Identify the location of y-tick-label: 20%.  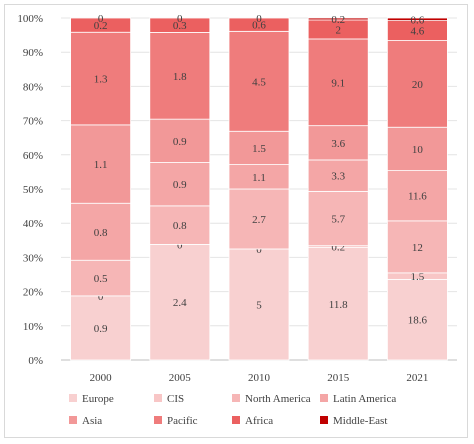
(33, 293).